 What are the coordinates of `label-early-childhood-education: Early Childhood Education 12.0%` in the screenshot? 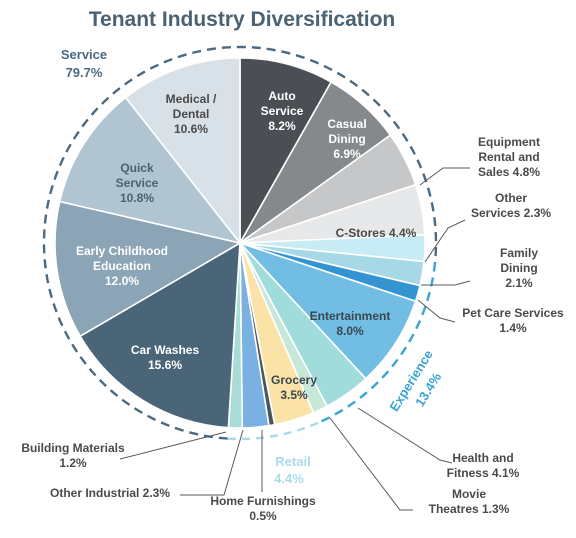 It's located at (122, 266).